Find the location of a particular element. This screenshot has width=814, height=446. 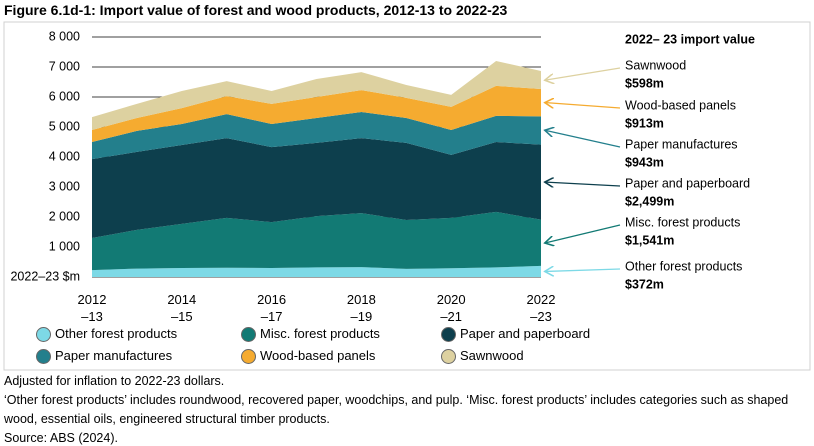

y-tick-label: 4 000 is located at coordinates (64, 156).